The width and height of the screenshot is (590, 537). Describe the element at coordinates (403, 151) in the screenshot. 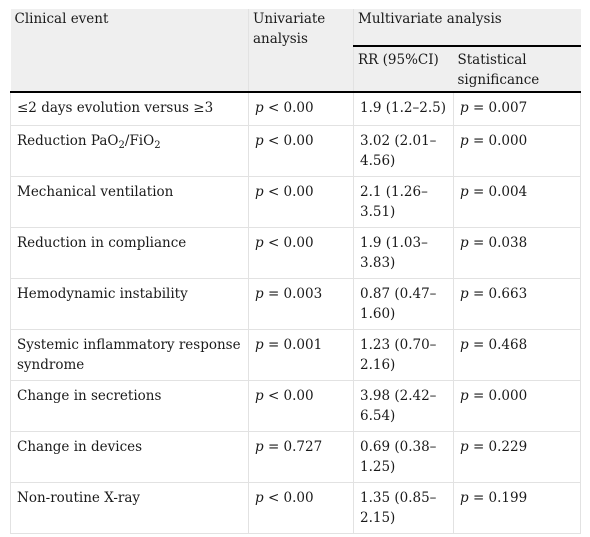

I see `rr-cell: 3.02 (2.01–4.56)` at that location.